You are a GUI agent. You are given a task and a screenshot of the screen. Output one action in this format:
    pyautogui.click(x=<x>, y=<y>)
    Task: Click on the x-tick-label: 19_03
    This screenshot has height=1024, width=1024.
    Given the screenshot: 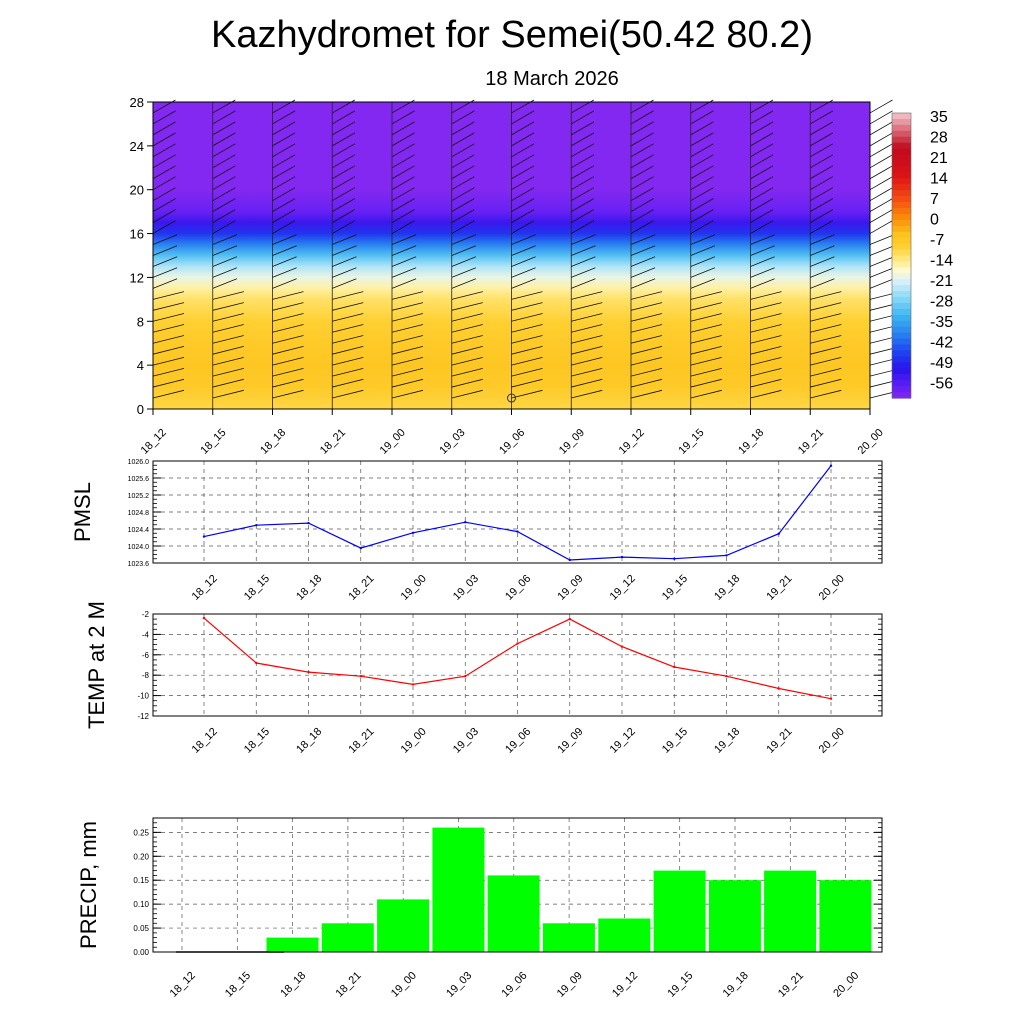 What is the action you would take?
    pyautogui.click(x=466, y=741)
    